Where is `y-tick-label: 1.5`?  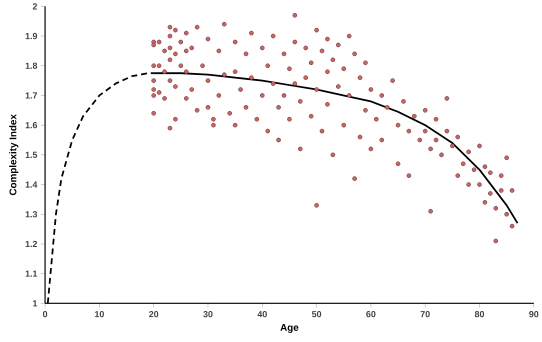 y-tick-label: 1.5 is located at coordinates (32, 155).